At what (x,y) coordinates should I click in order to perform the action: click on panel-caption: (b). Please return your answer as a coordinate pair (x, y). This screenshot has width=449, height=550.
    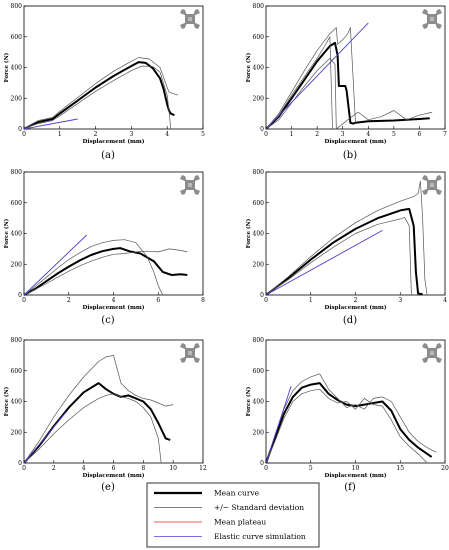
    Looking at the image, I should click on (350, 155).